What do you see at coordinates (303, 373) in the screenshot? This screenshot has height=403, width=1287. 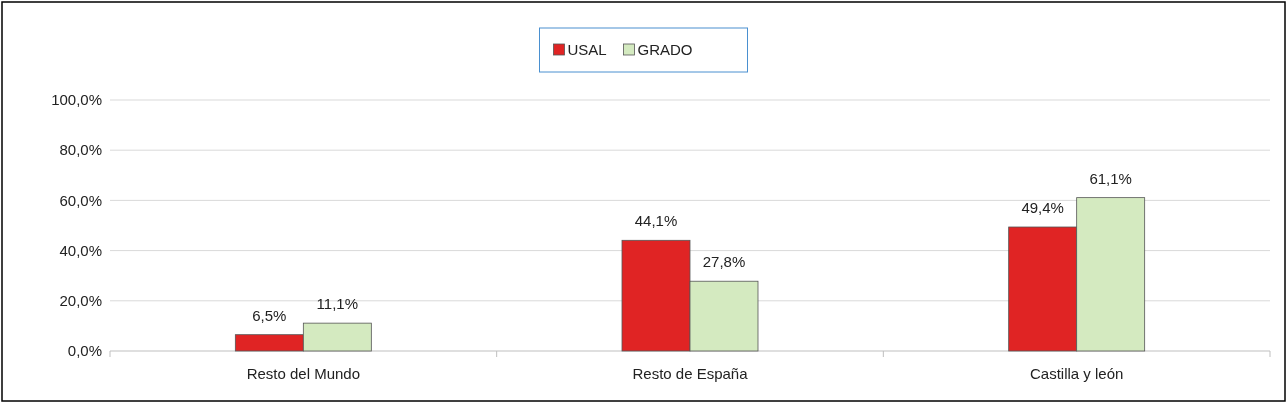 I see `x-tick-label: Resto del Mundo` at bounding box center [303, 373].